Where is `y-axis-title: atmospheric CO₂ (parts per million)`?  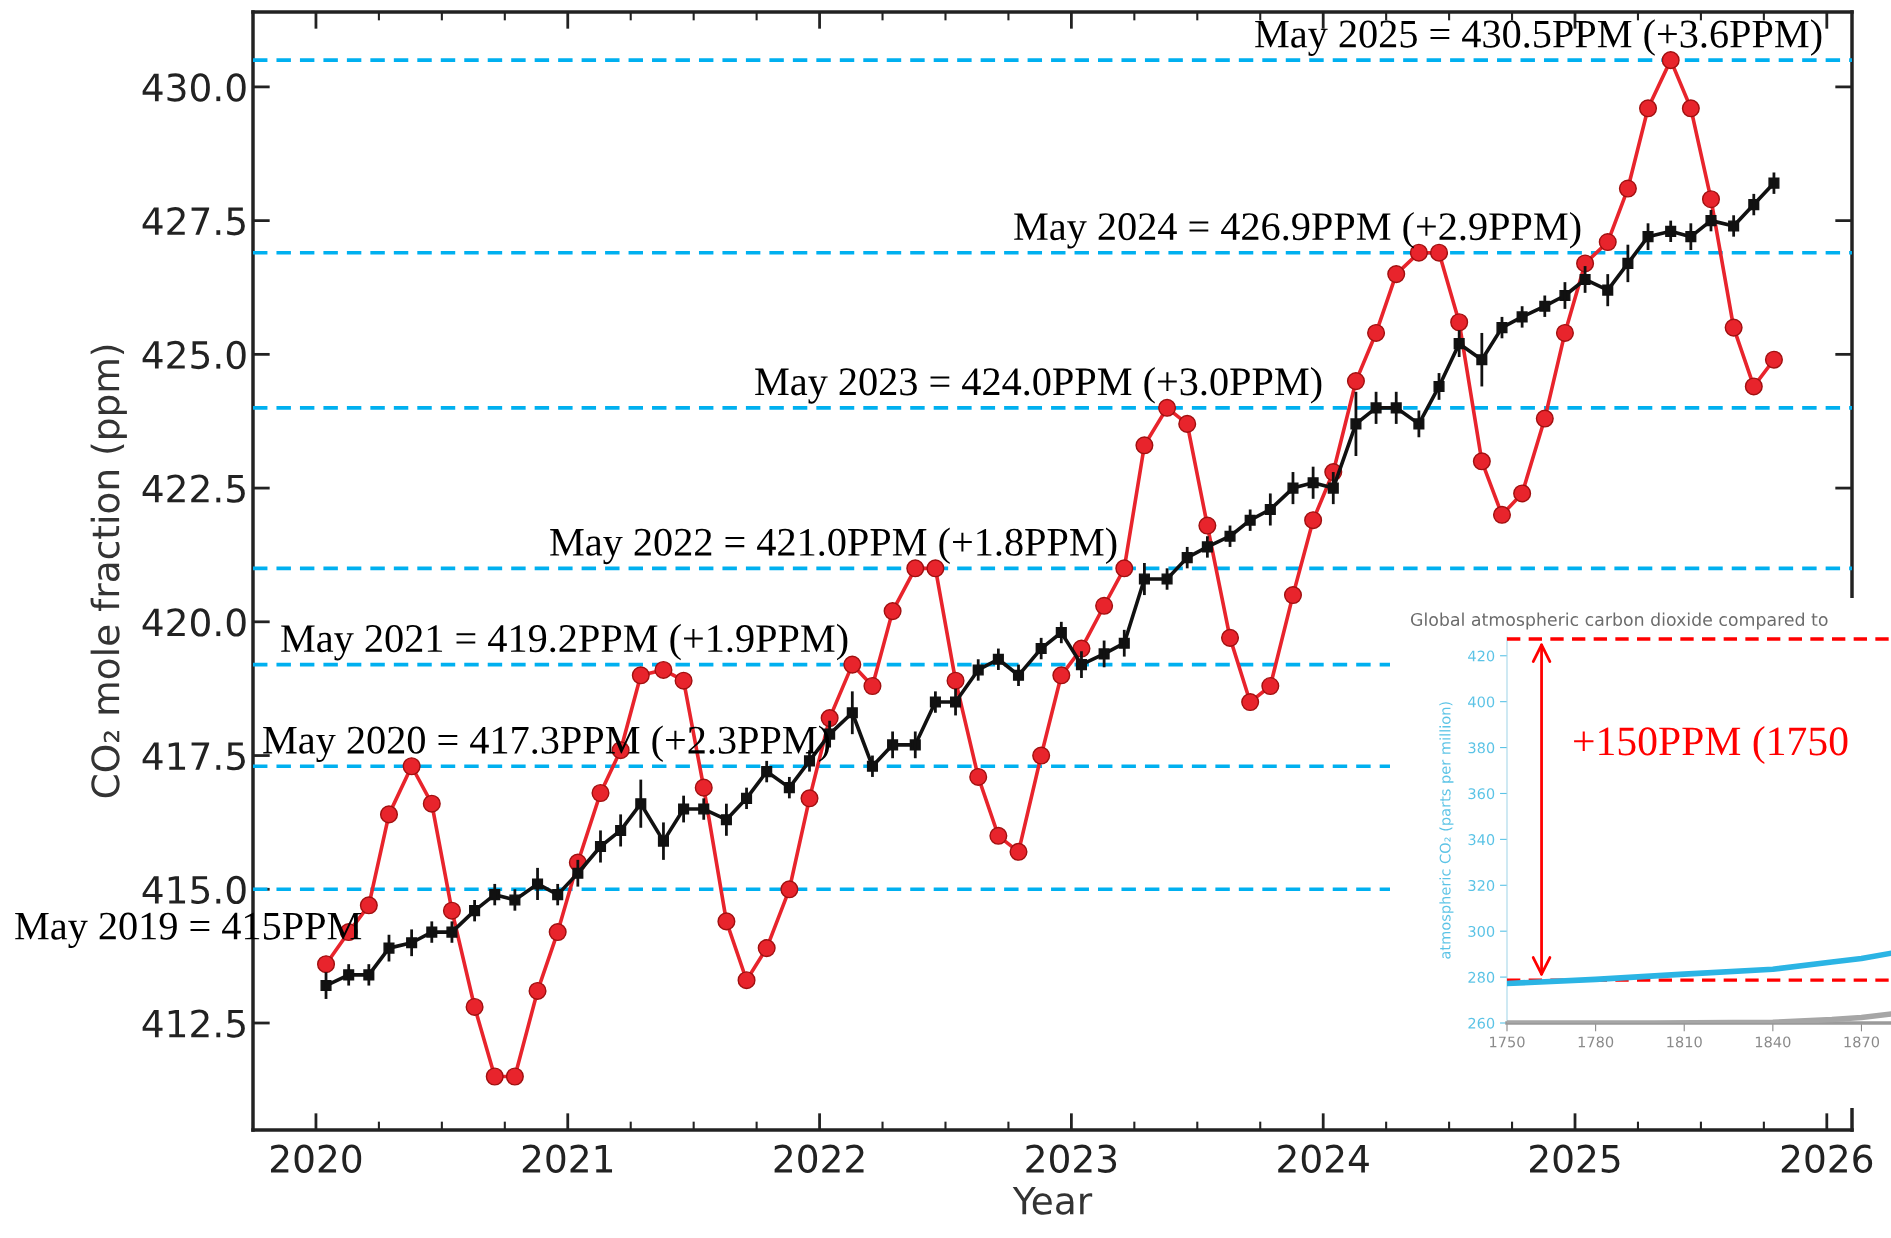
y-axis-title: atmospheric CO₂ (parts per million) is located at coordinates (1446, 830).